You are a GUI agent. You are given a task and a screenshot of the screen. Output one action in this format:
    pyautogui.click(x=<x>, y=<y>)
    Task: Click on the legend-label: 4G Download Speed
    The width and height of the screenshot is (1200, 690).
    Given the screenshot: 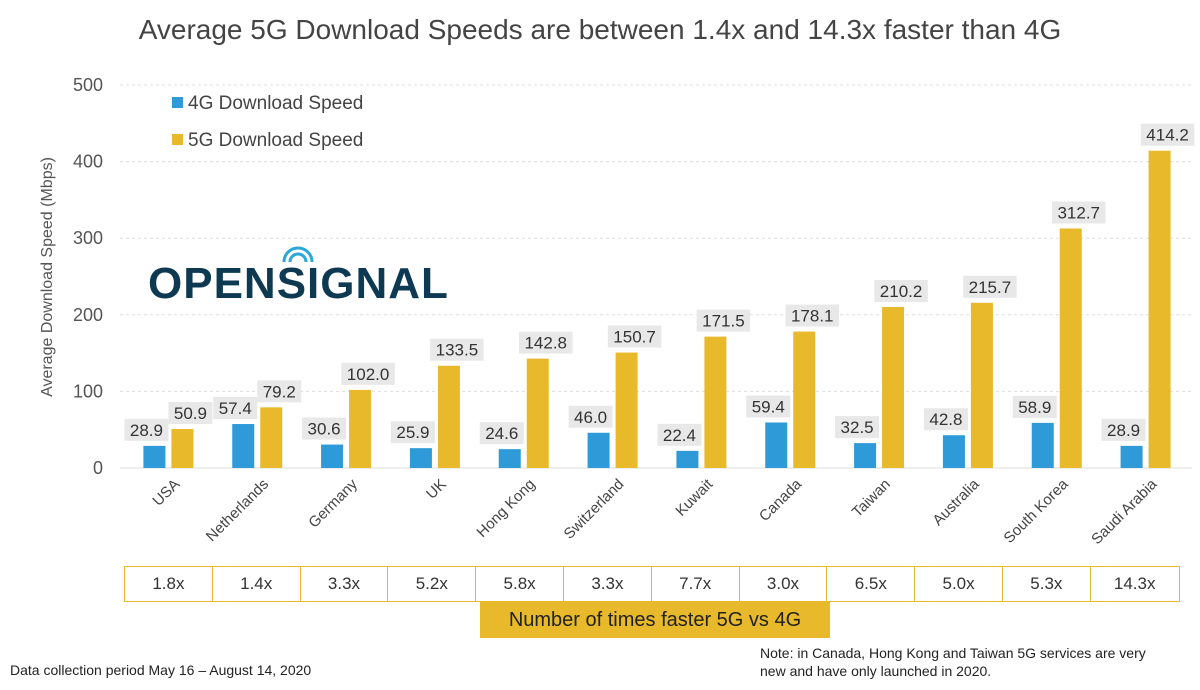 What is the action you would take?
    pyautogui.click(x=275, y=103)
    